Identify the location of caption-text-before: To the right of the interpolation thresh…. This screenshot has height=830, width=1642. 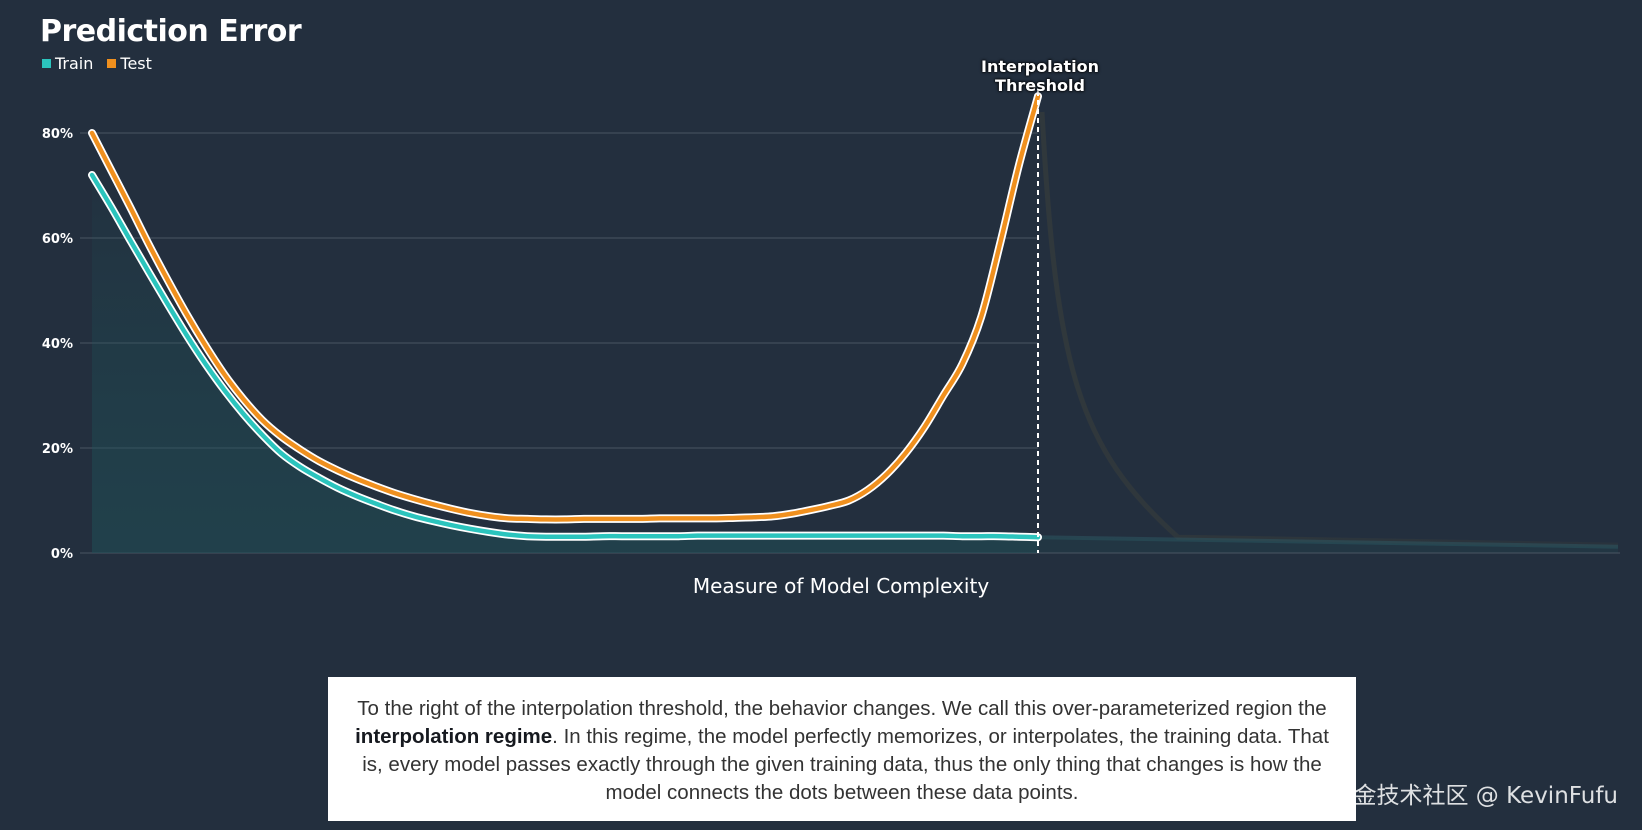
(842, 708).